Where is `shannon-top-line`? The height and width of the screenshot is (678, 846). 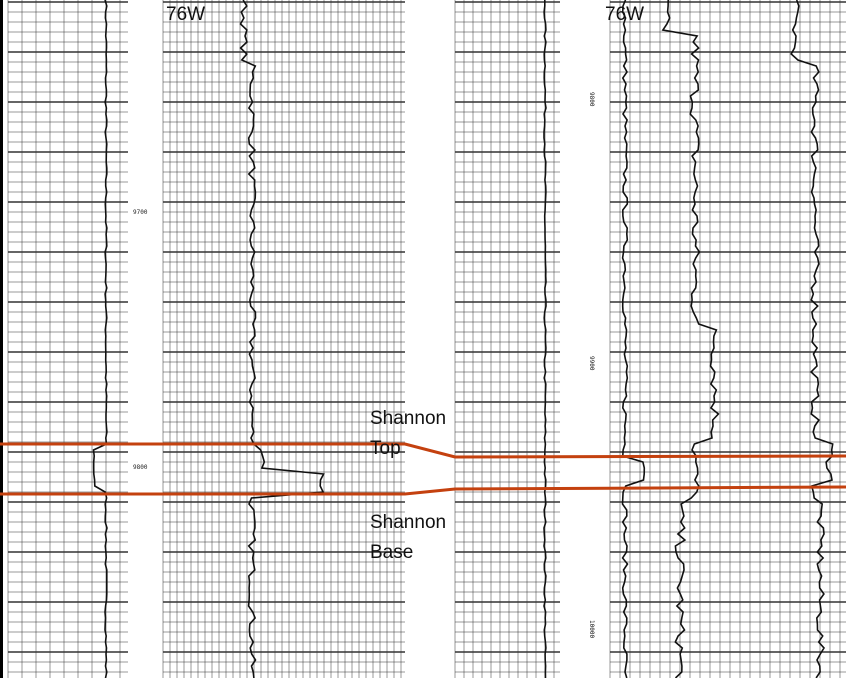 shannon-top-line is located at coordinates (423, 450).